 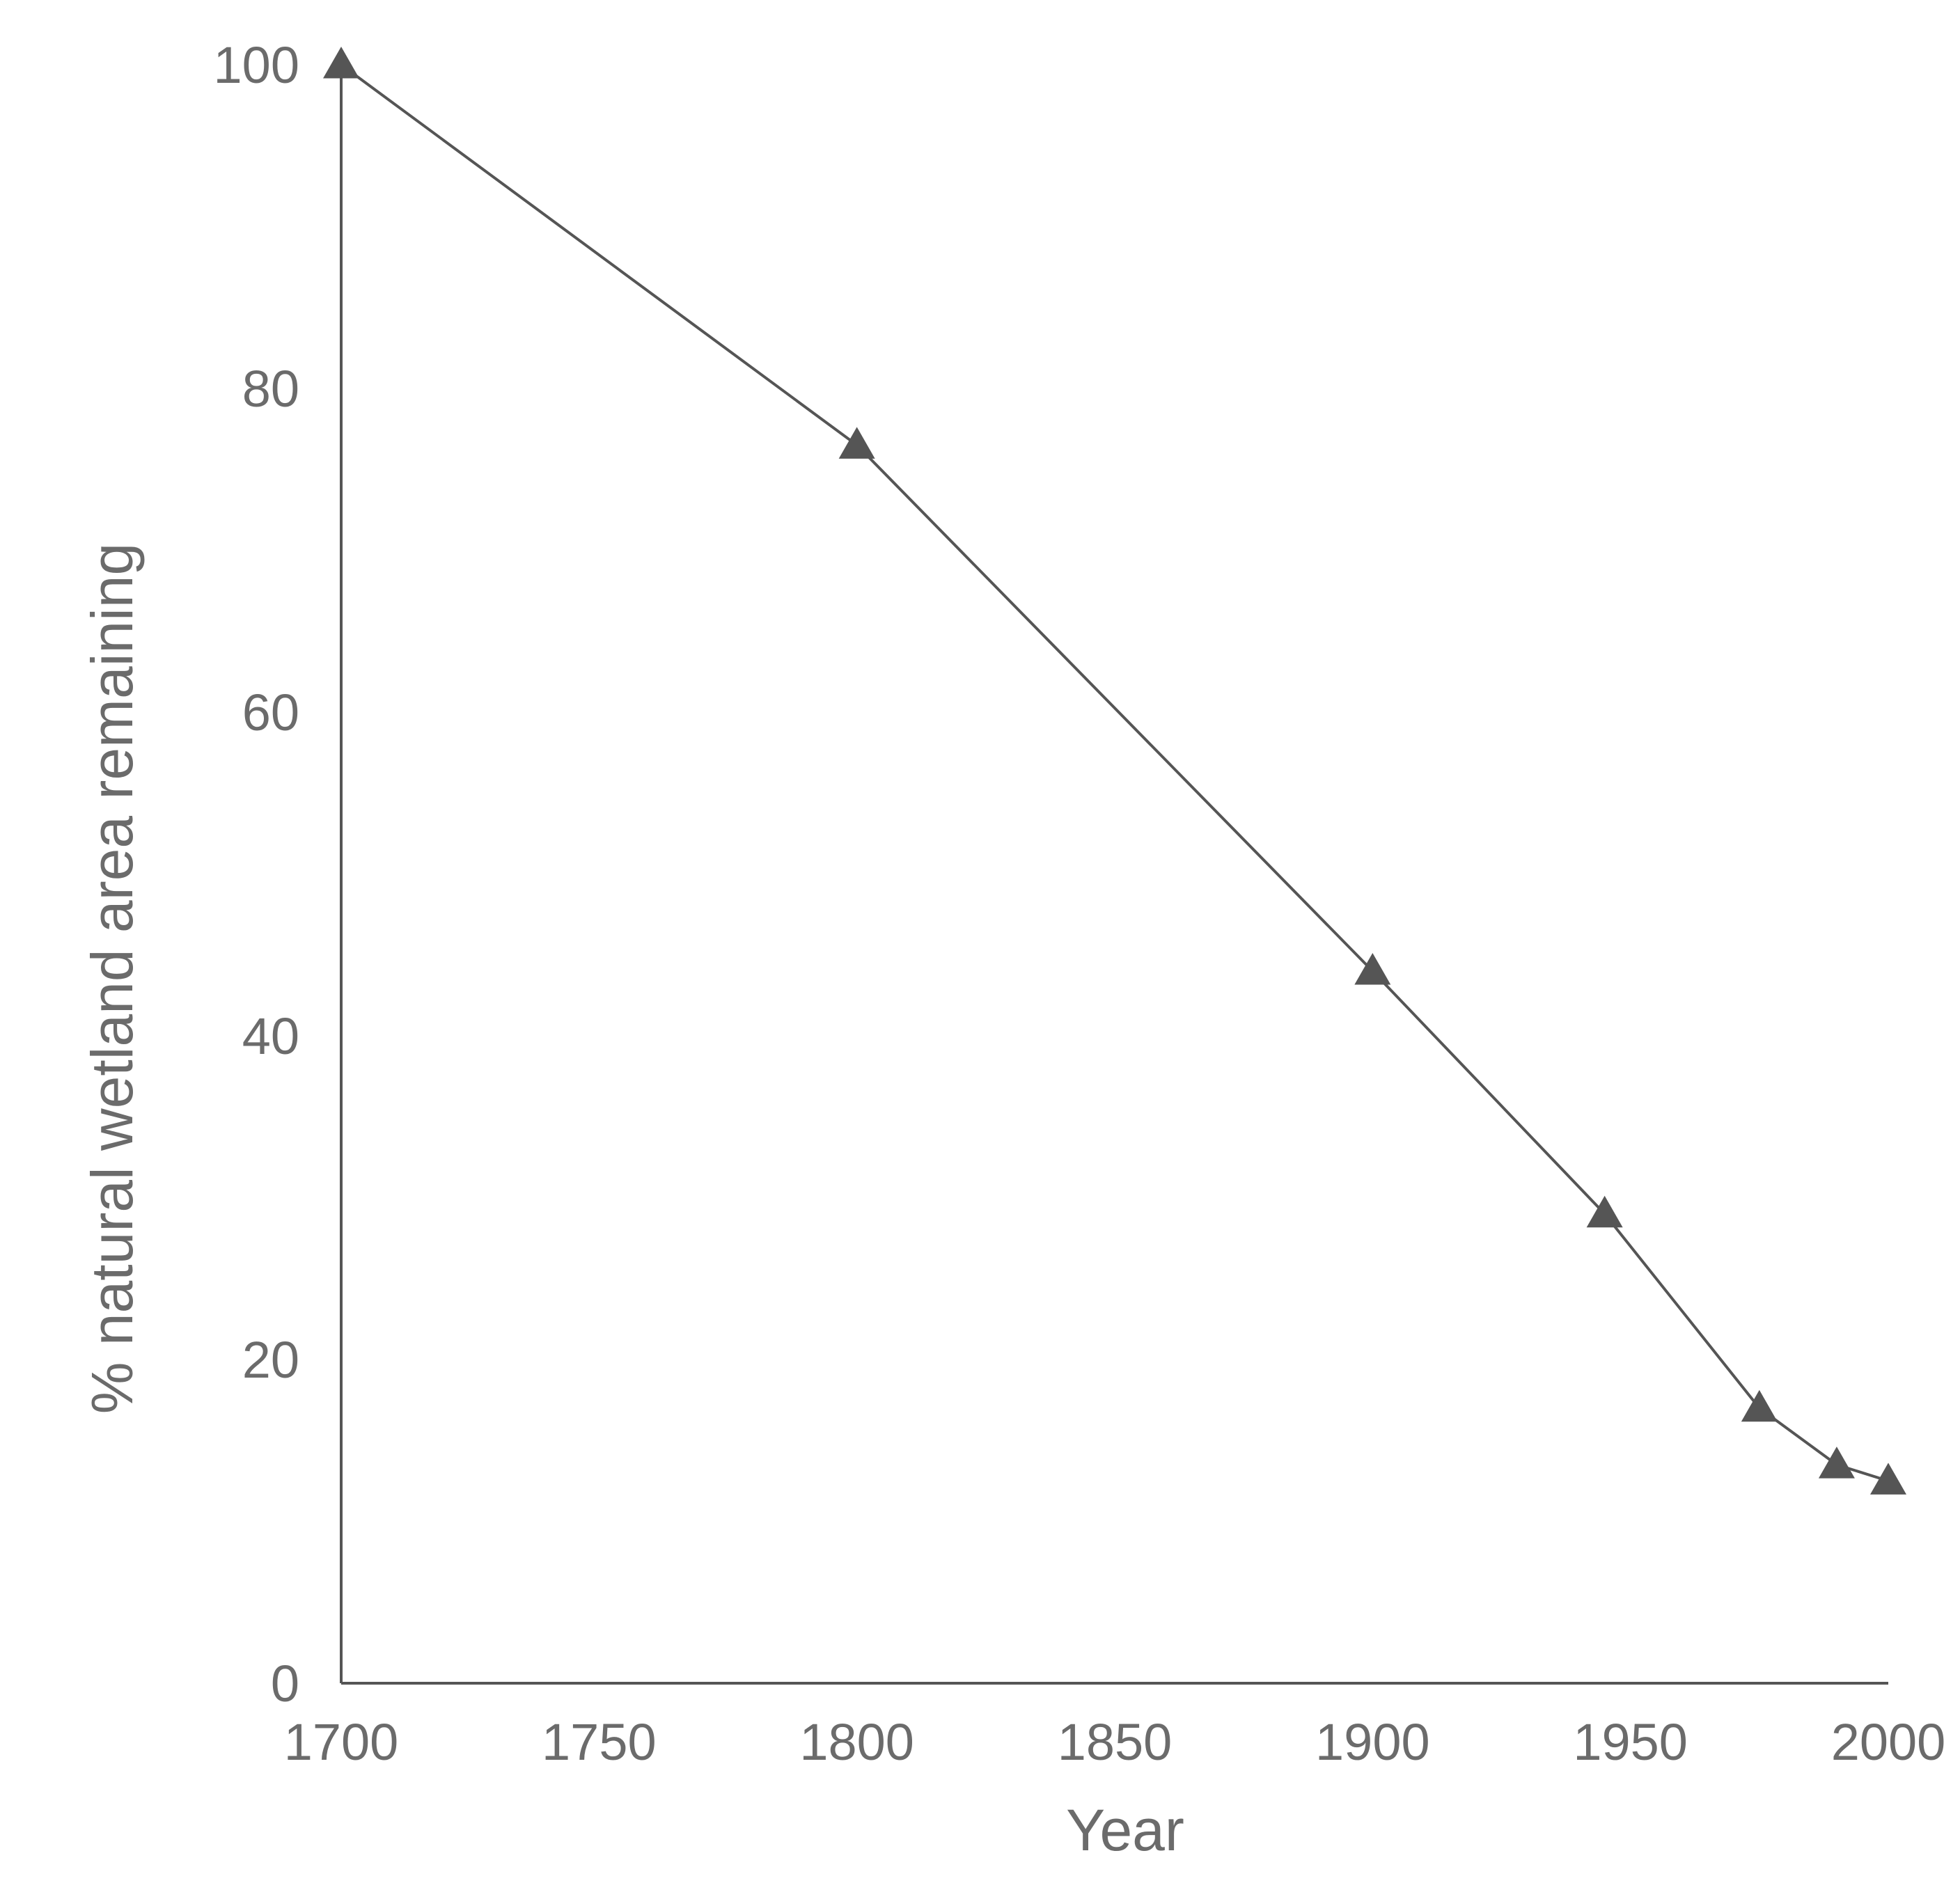 What do you see at coordinates (112, 979) in the screenshot?
I see `y-axis-title: % natural wetland area remaining` at bounding box center [112, 979].